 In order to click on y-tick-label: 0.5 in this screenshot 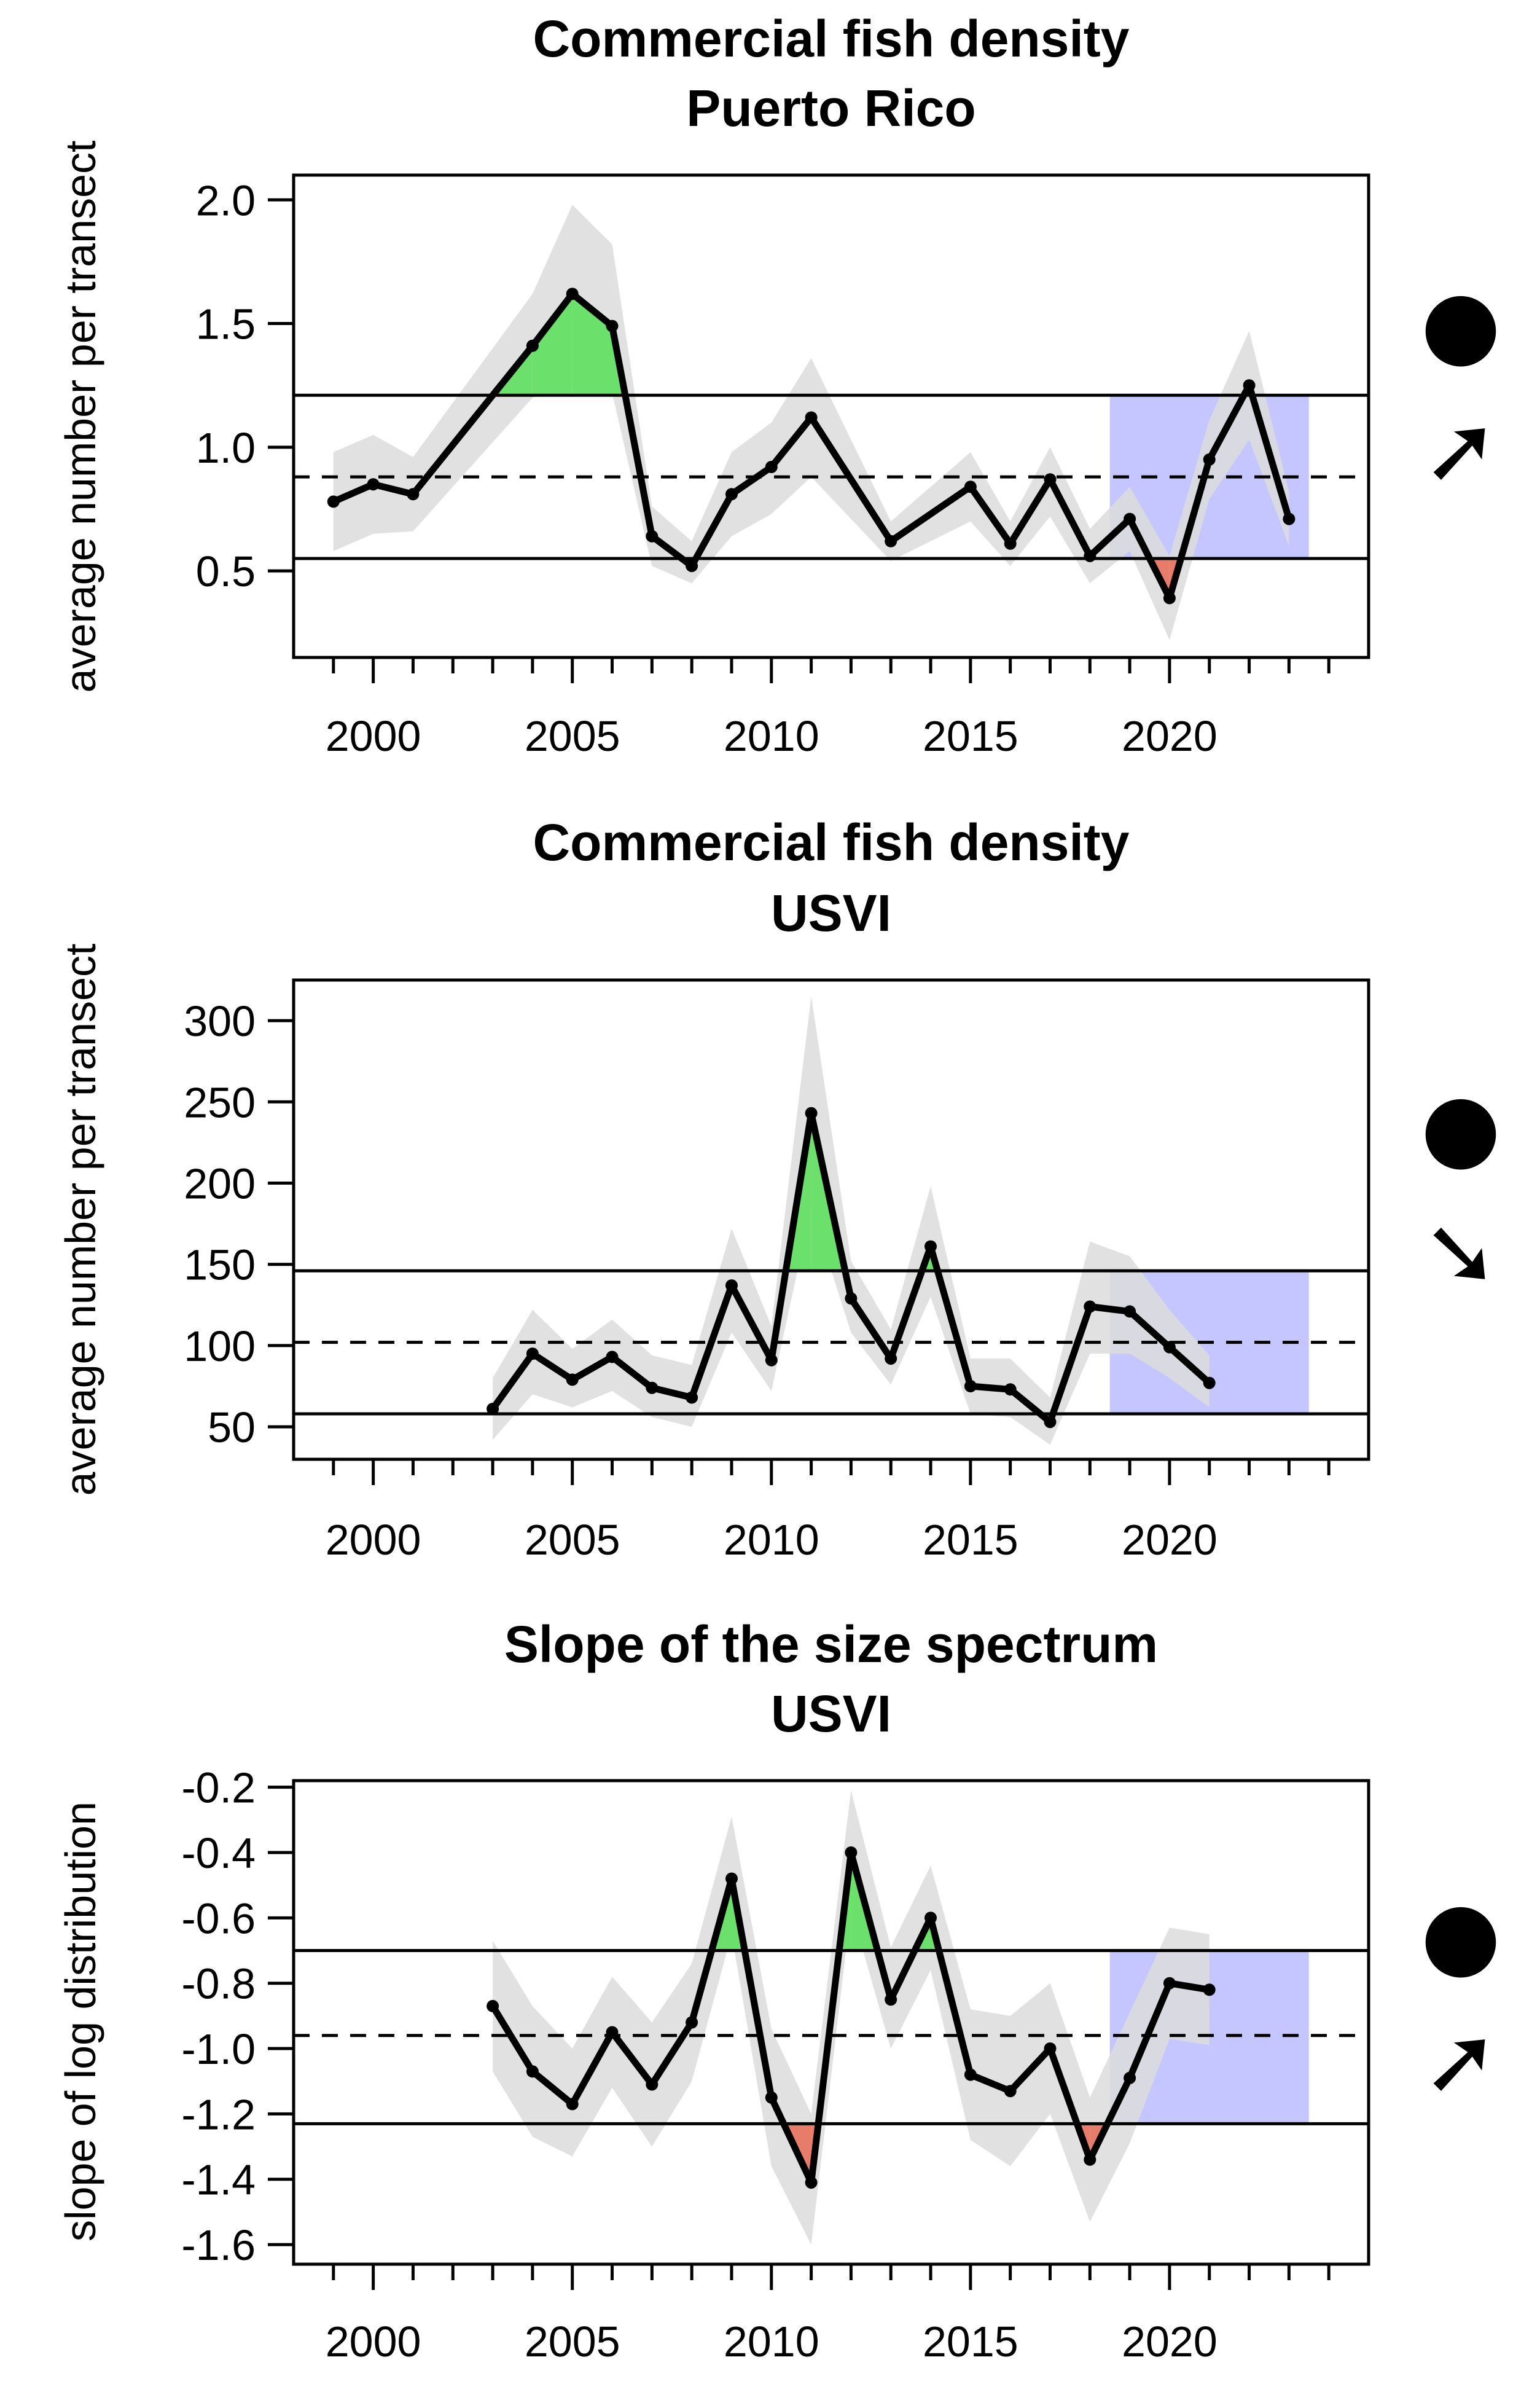, I will do `click(226, 571)`.